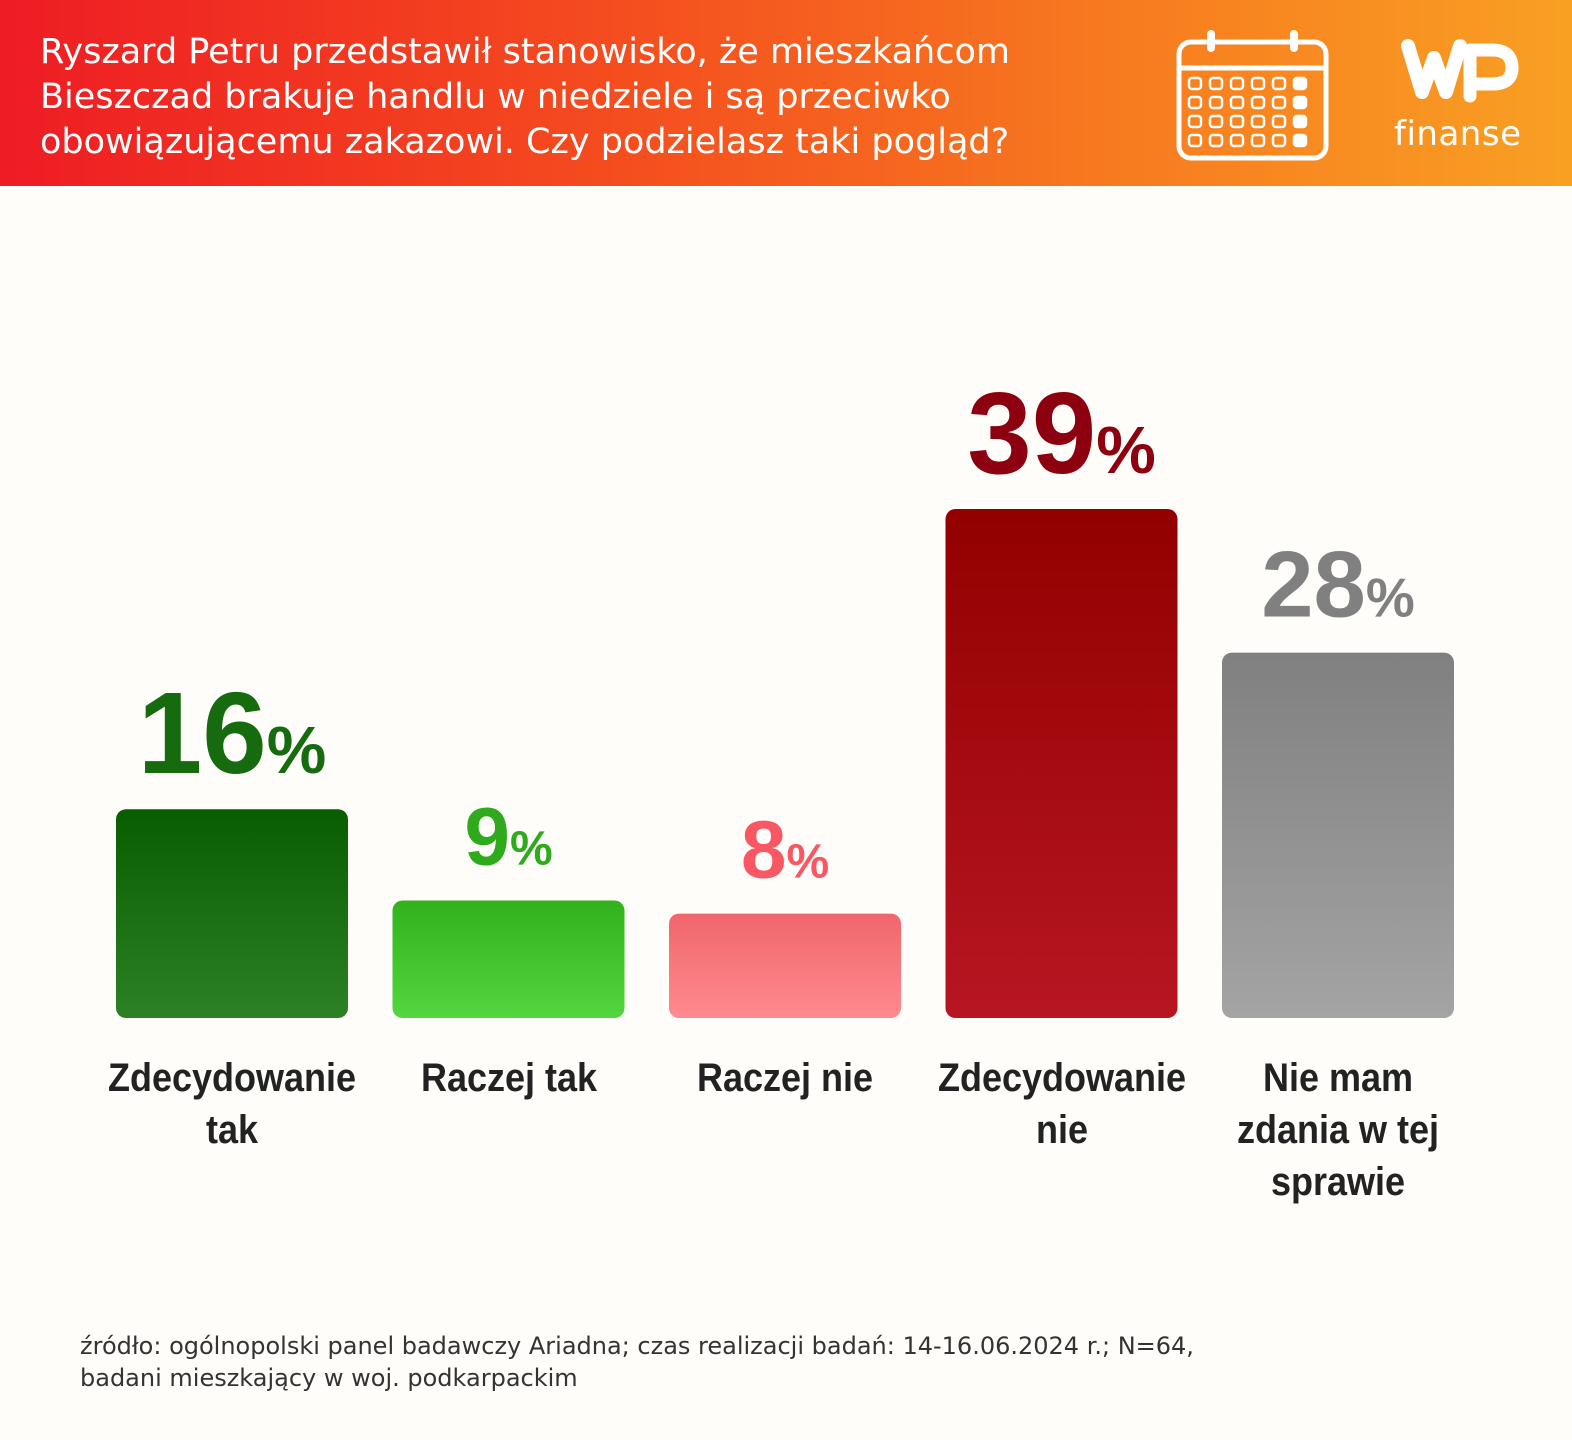 This screenshot has height=1440, width=1572. Describe the element at coordinates (1061, 433) in the screenshot. I see `bar-value-label-4: 39%` at that location.